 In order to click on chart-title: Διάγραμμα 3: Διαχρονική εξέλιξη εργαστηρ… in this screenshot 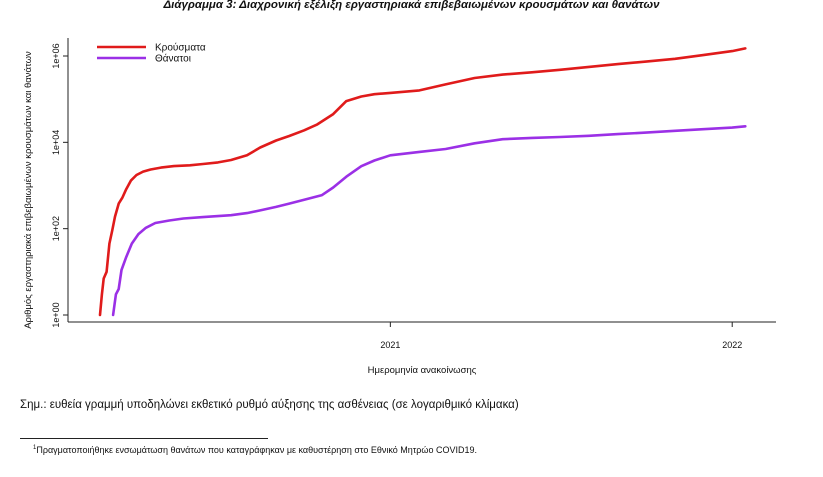, I will do `click(411, 5)`.